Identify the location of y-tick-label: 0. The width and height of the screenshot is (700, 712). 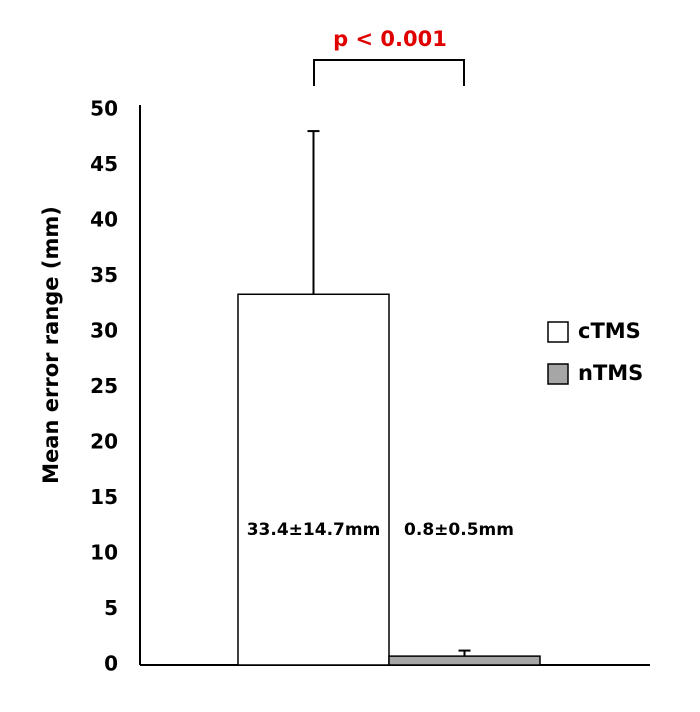
(111, 664).